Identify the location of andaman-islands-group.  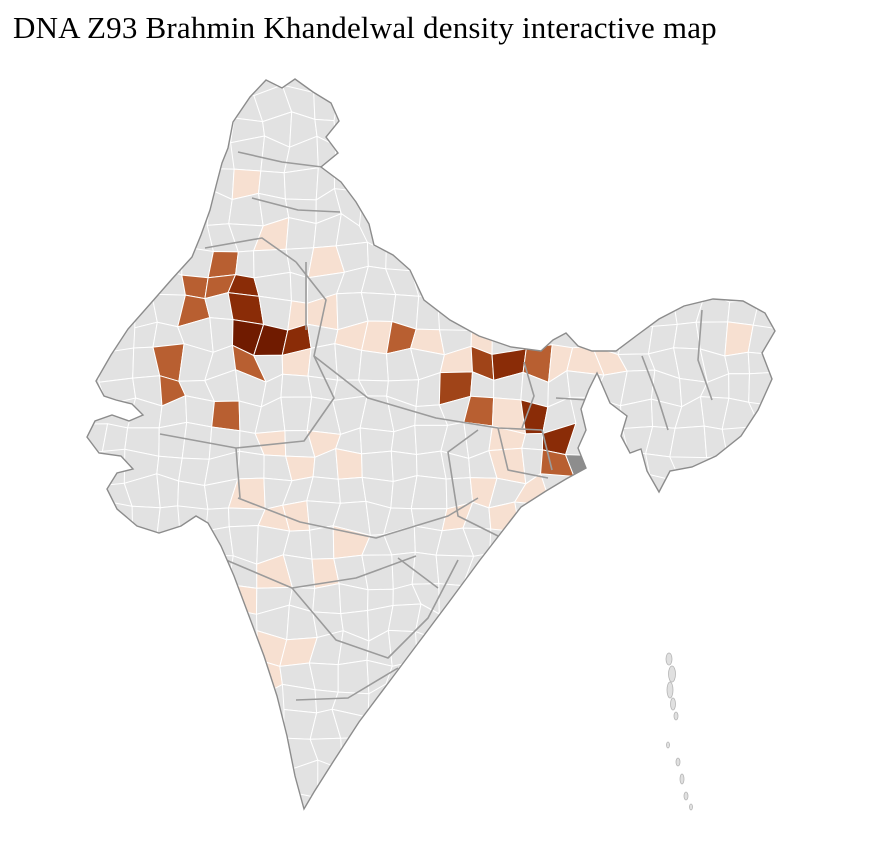
(679, 731).